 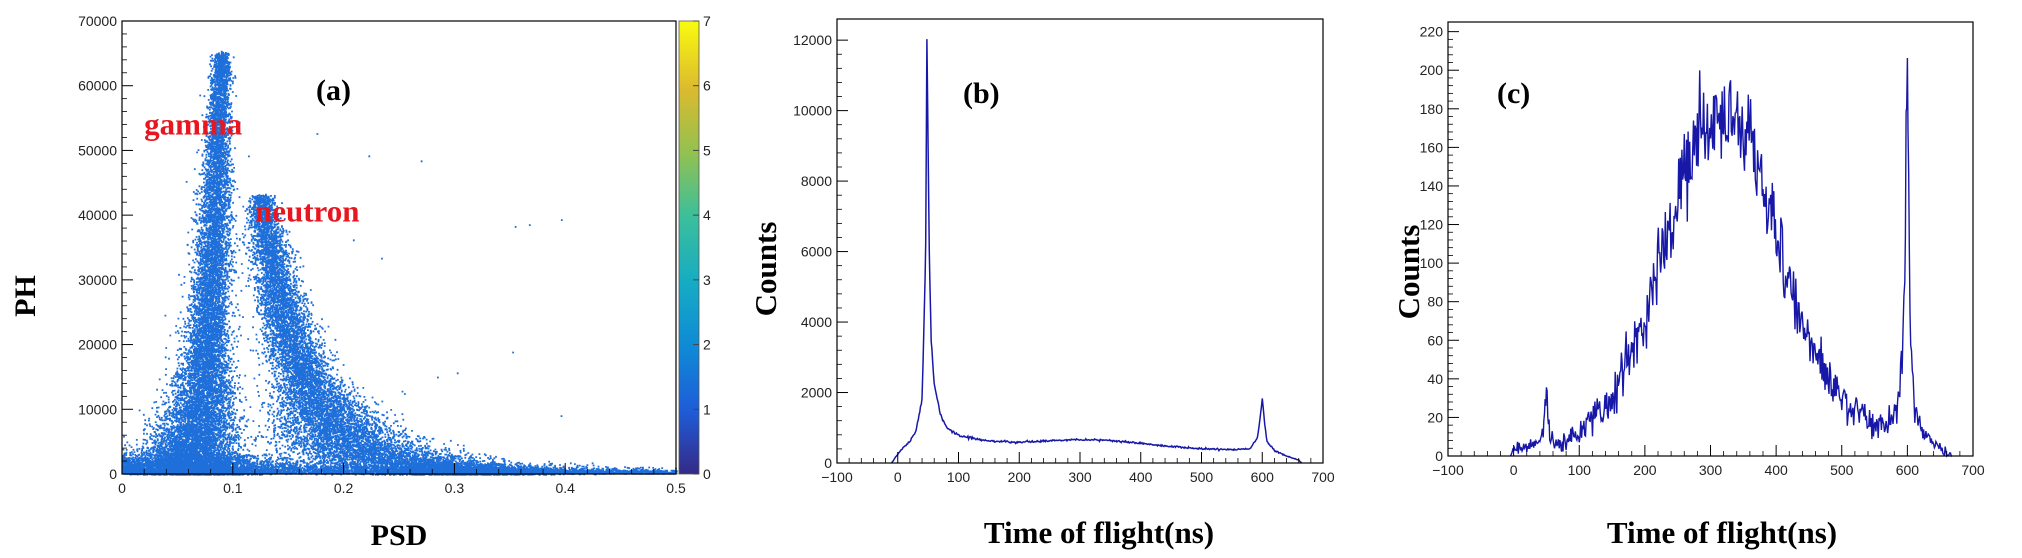 I want to click on panel-c-x-tick-label: 400, so click(x=1776, y=470).